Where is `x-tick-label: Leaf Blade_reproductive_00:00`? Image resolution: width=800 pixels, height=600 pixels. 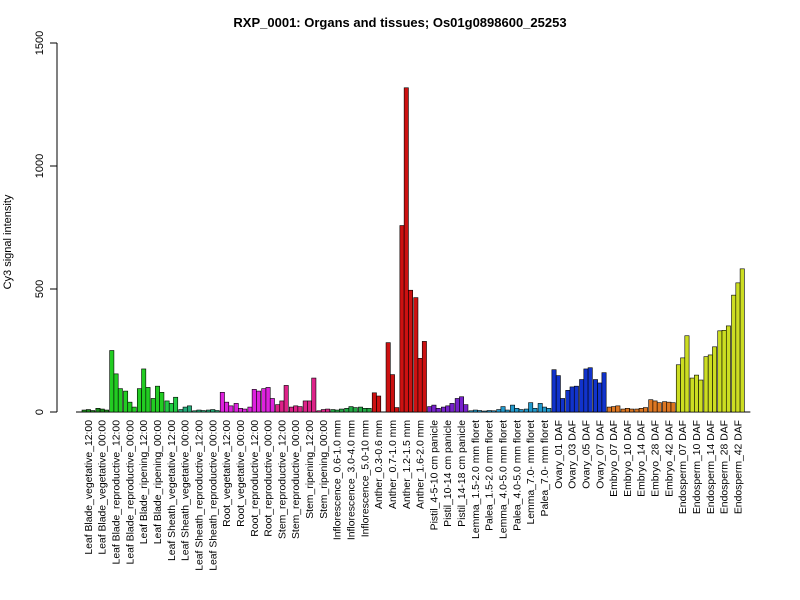 x-tick-label: Leaf Blade_reproductive_00:00 is located at coordinates (130, 492).